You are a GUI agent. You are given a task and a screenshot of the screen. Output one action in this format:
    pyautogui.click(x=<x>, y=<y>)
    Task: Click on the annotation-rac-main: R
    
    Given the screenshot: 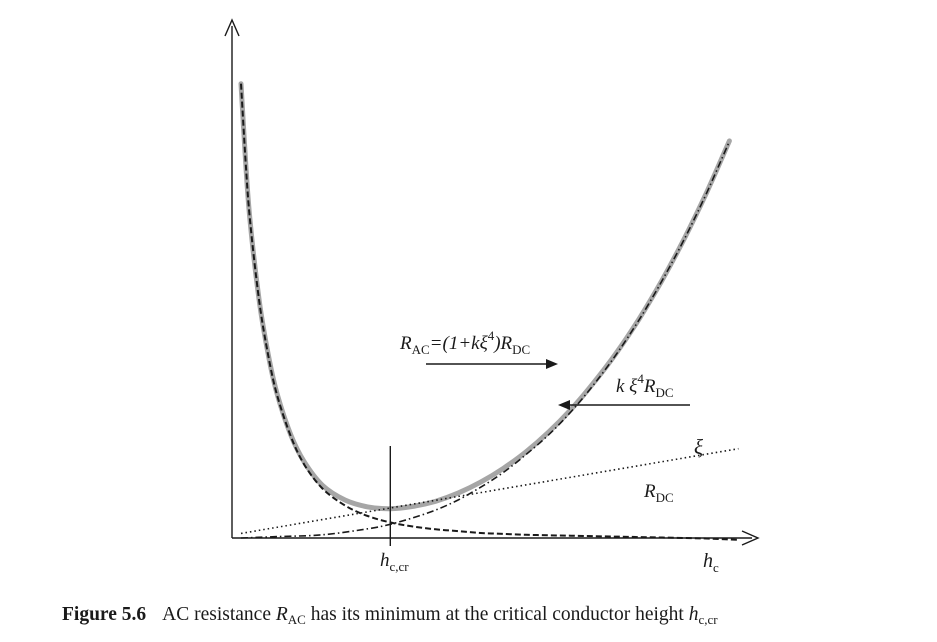 What is the action you would take?
    pyautogui.click(x=405, y=343)
    